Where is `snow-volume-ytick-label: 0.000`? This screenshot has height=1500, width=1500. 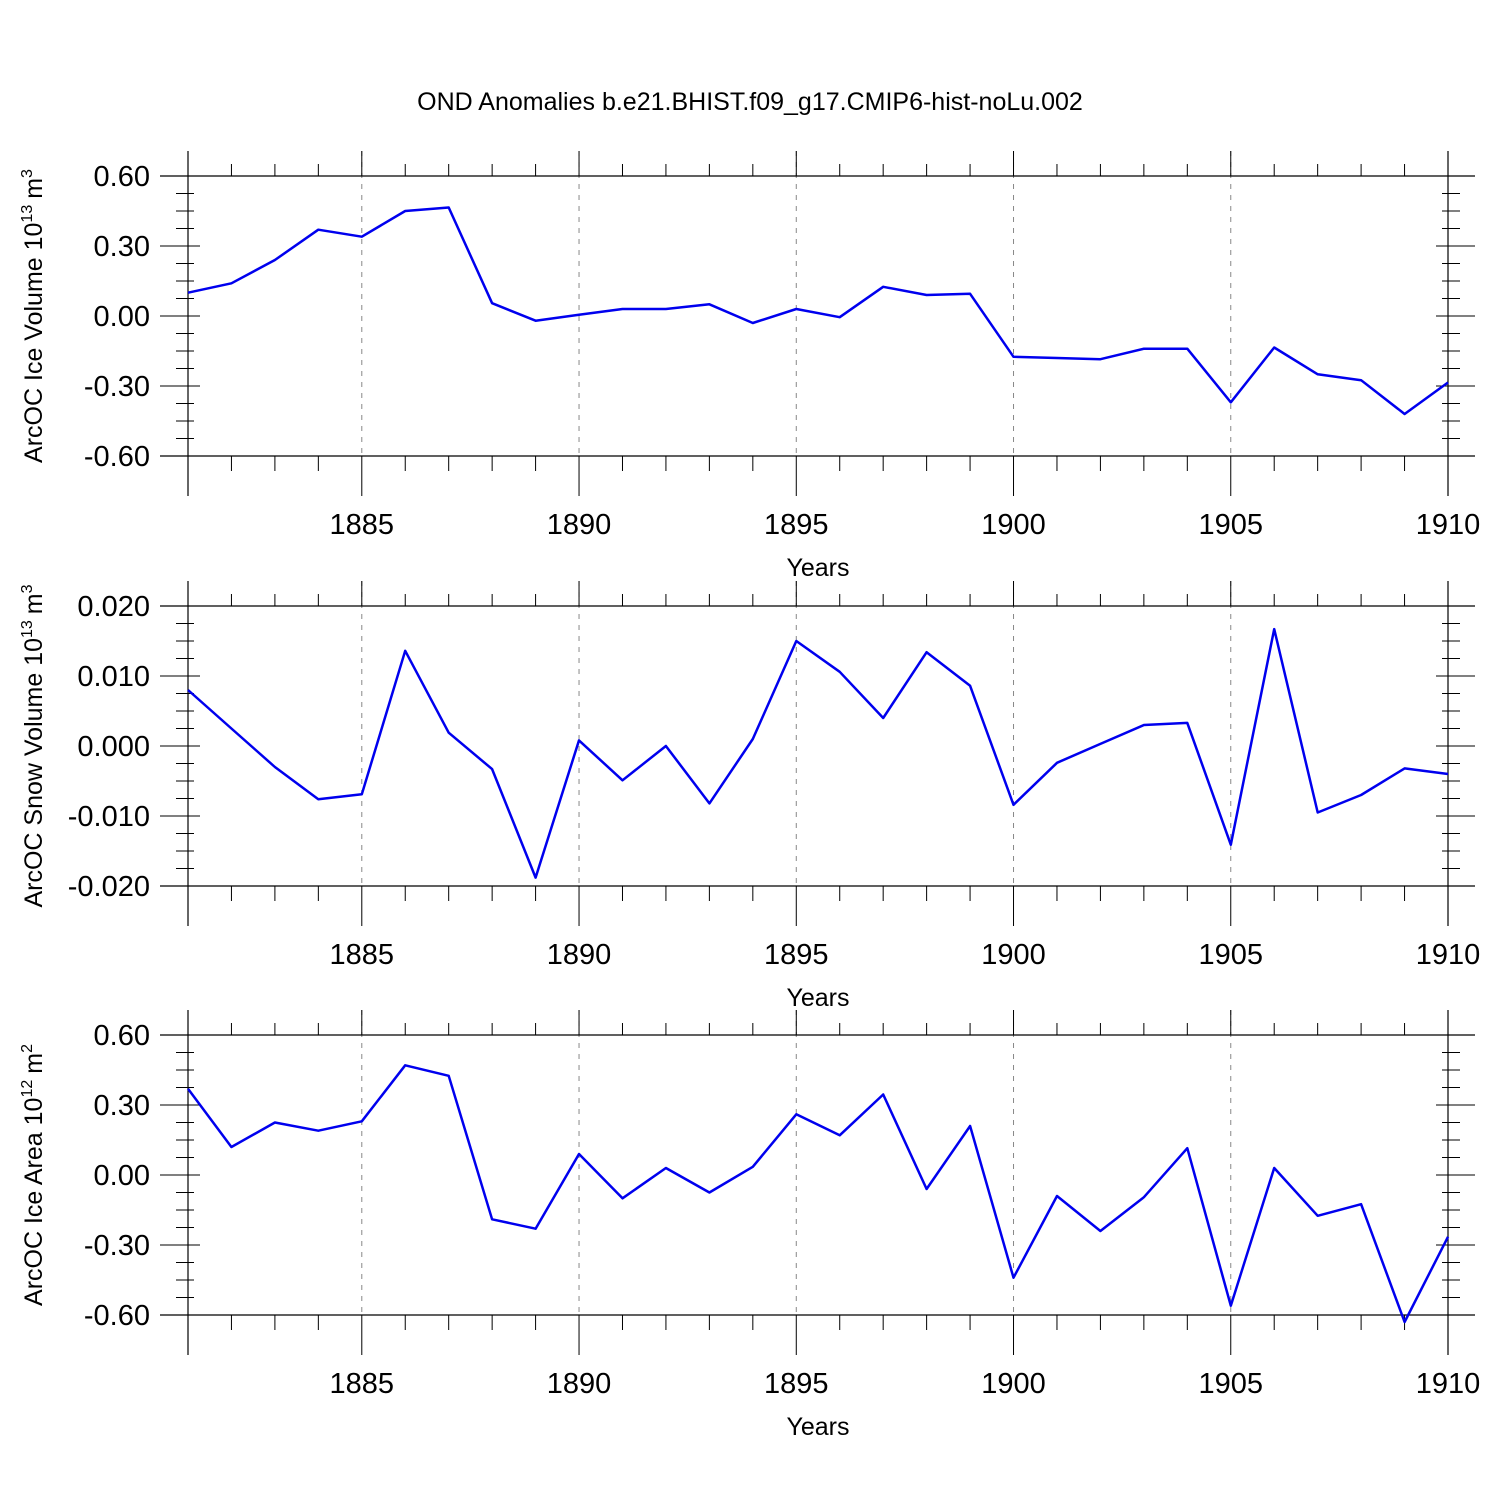
snow-volume-ytick-label: 0.000 is located at coordinates (113, 747).